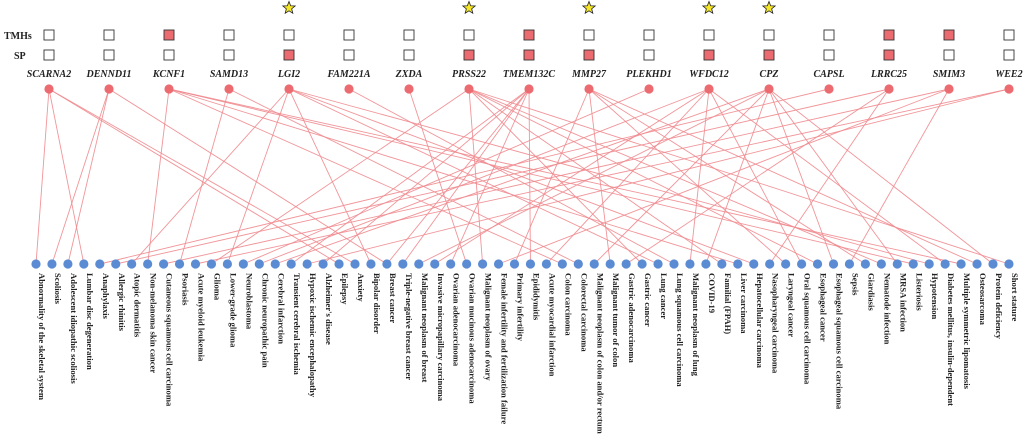 This screenshot has width=1024, height=441. I want to click on disease-node-bipolar-disorder, so click(371, 264).